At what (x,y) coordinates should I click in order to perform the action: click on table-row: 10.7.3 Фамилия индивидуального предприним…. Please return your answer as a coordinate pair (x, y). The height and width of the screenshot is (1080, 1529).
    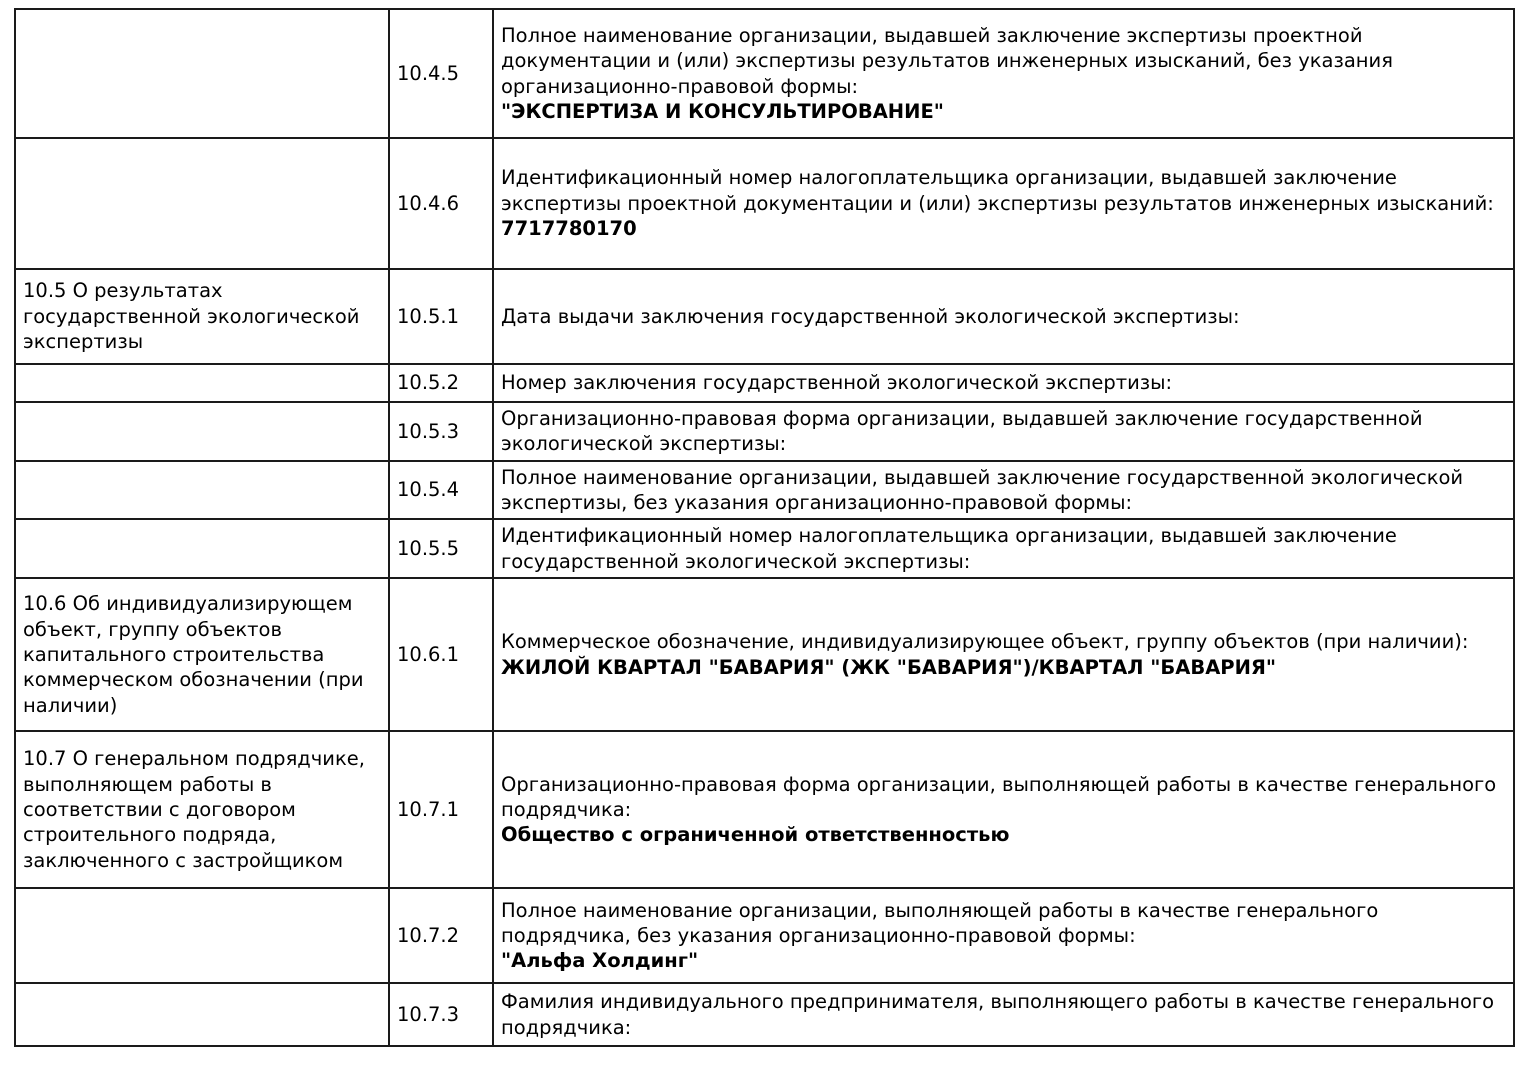
    Looking at the image, I should click on (764, 1015).